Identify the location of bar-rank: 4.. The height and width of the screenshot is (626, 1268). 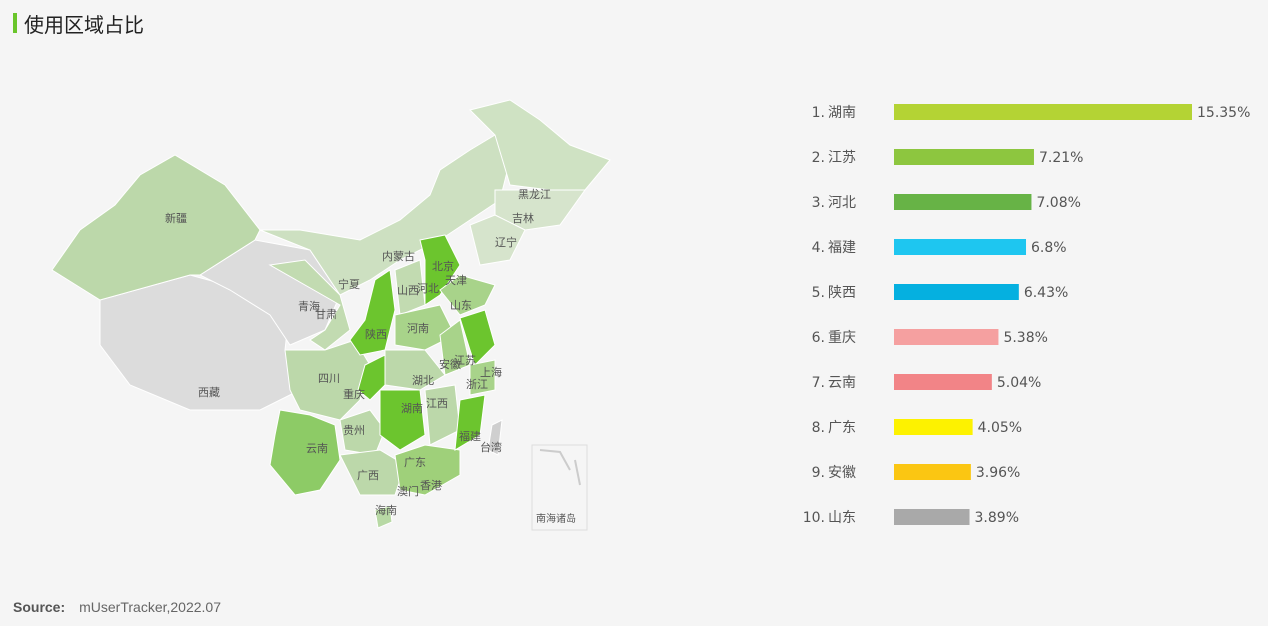
(818, 248).